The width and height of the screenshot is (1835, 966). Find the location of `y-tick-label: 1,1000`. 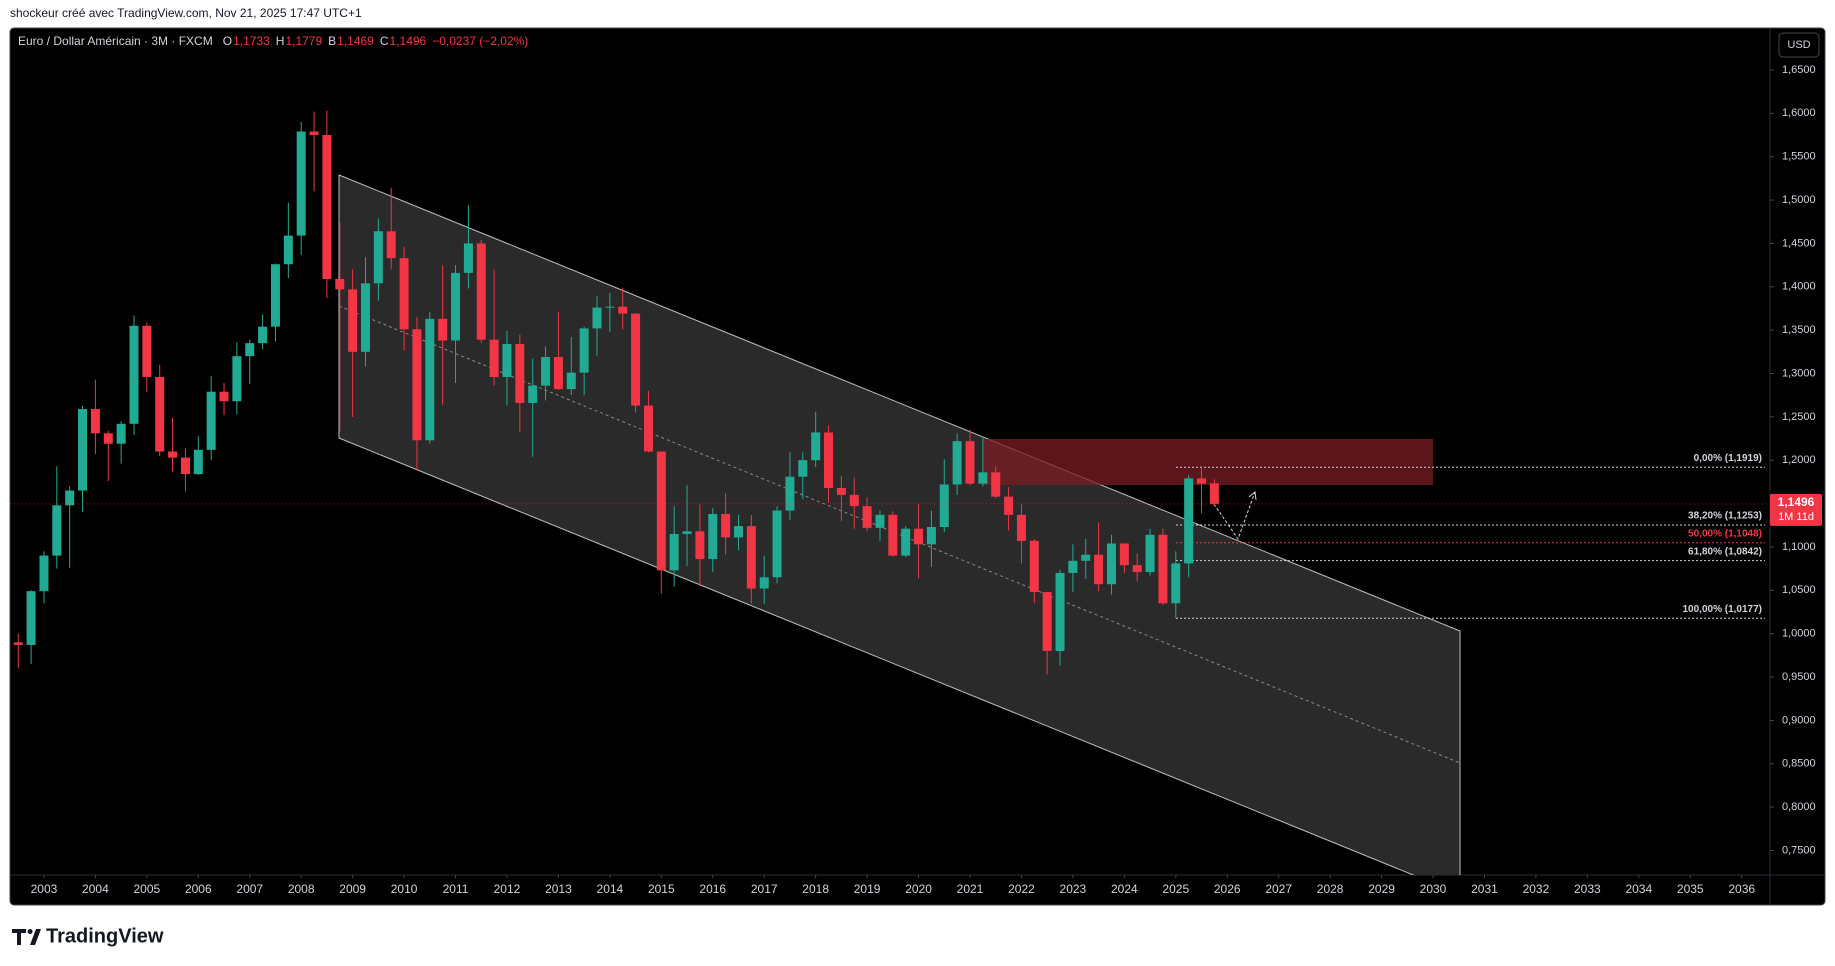

y-tick-label: 1,1000 is located at coordinates (1799, 547).